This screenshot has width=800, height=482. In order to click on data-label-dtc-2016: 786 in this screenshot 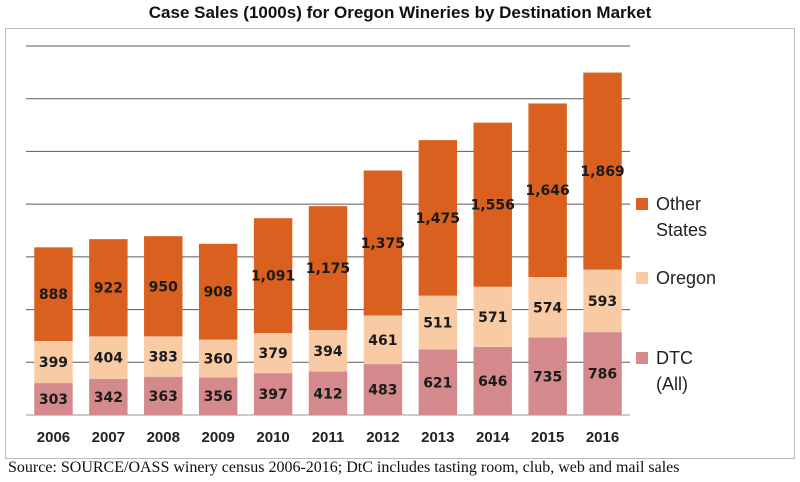, I will do `click(602, 375)`.